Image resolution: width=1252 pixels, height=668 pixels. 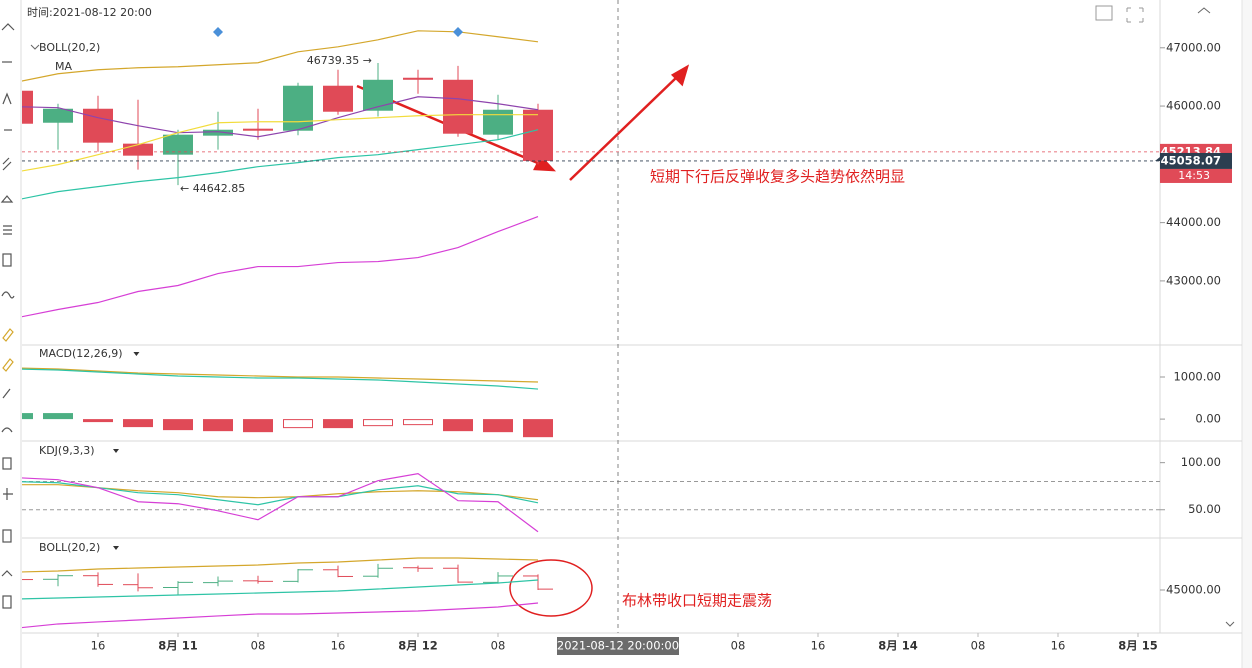 I want to click on x-tick-label: 8月 11, so click(x=178, y=646).